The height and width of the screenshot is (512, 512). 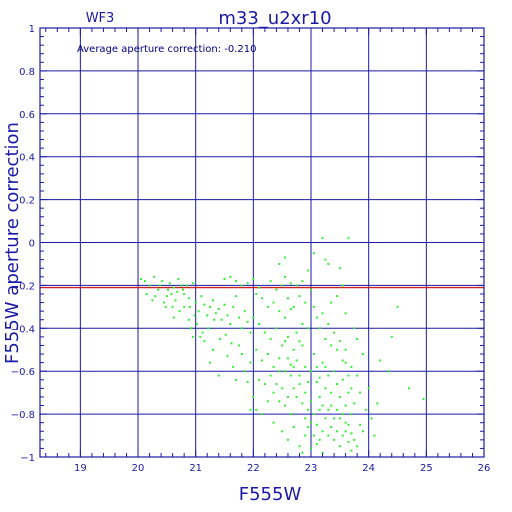 I want to click on y-tick-label: −0.8, so click(x=23, y=415).